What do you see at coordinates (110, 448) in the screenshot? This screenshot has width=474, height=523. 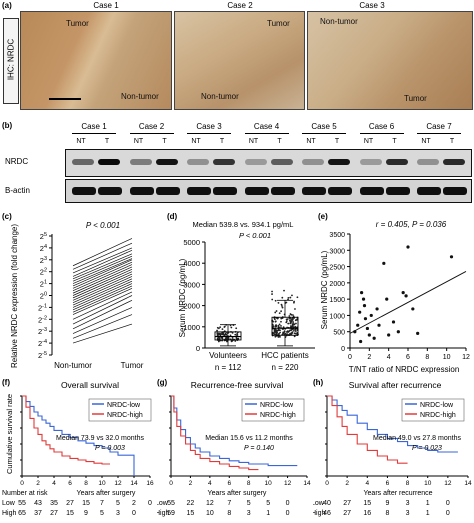 I see `p-value-annotation: P = 0.003` at bounding box center [110, 448].